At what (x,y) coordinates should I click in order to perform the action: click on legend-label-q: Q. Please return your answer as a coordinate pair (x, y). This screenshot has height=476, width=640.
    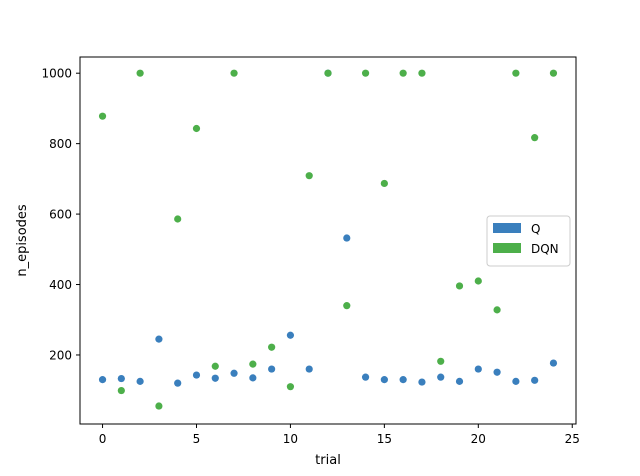
    Looking at the image, I should click on (535, 229).